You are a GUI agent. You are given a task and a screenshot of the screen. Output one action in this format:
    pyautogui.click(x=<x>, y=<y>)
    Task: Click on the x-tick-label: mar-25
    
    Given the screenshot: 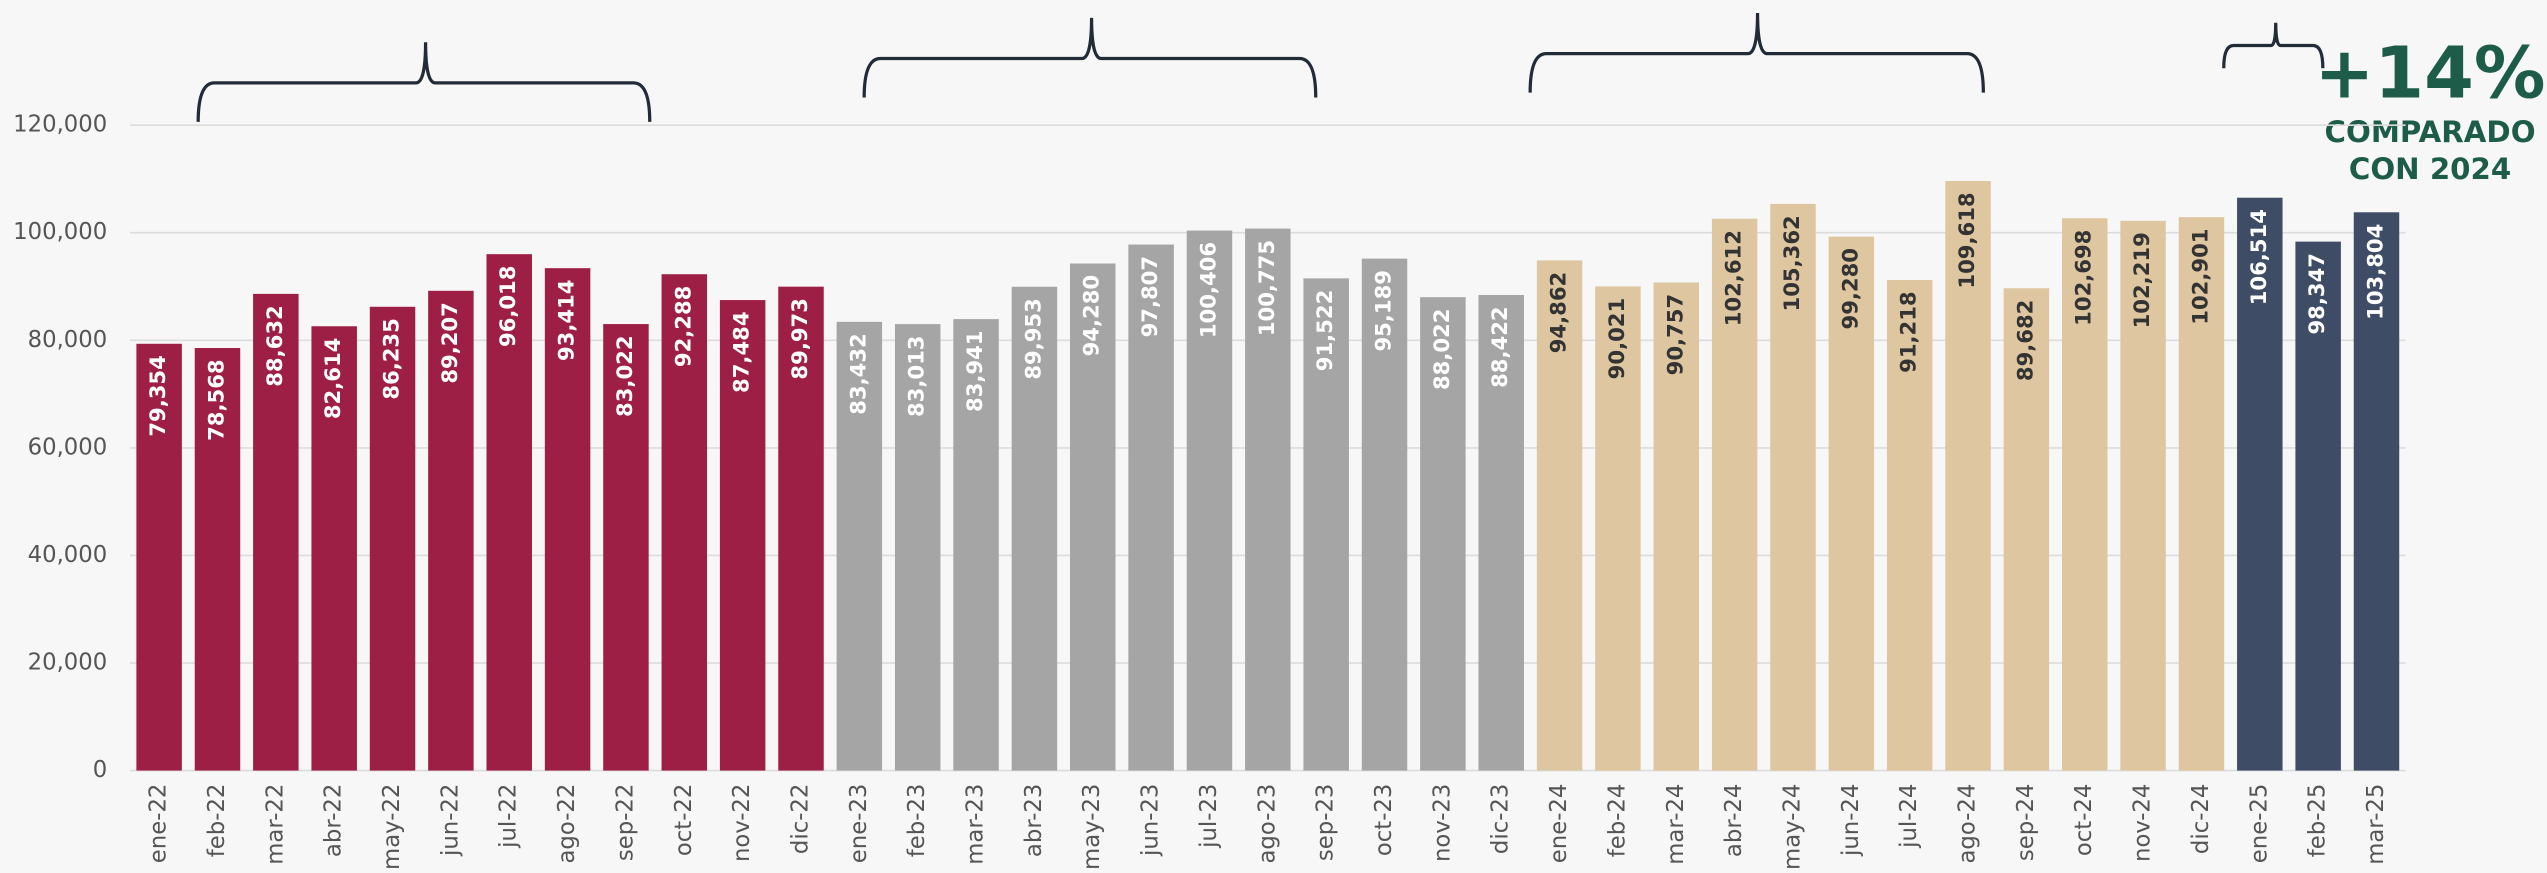 What is the action you would take?
    pyautogui.click(x=2376, y=824)
    